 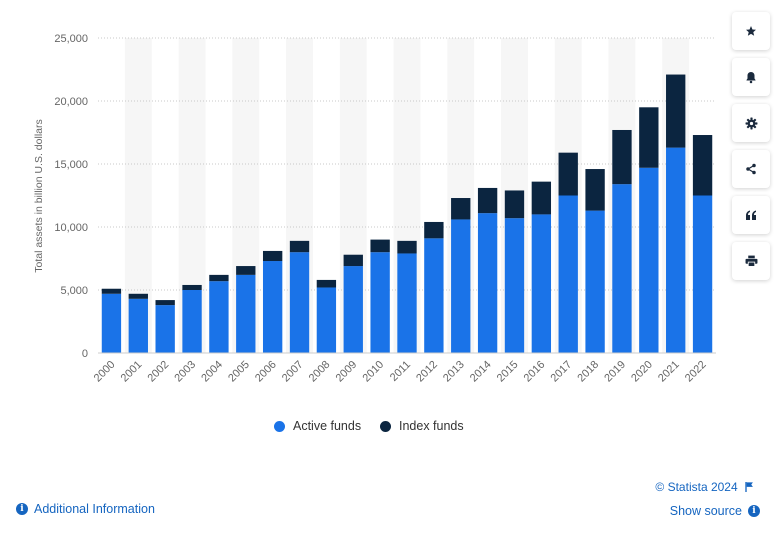 What do you see at coordinates (353, 260) in the screenshot?
I see `bar-index-funds-2009` at bounding box center [353, 260].